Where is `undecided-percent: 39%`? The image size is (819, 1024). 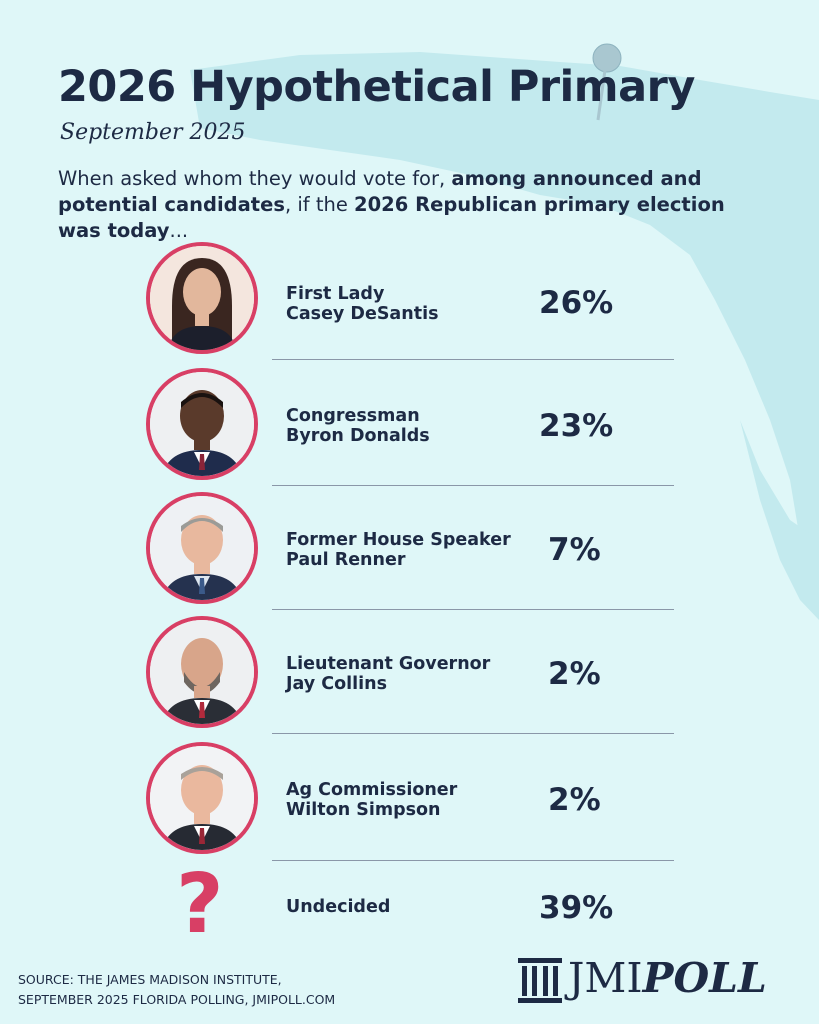 undecided-percent: 39% is located at coordinates (576, 908).